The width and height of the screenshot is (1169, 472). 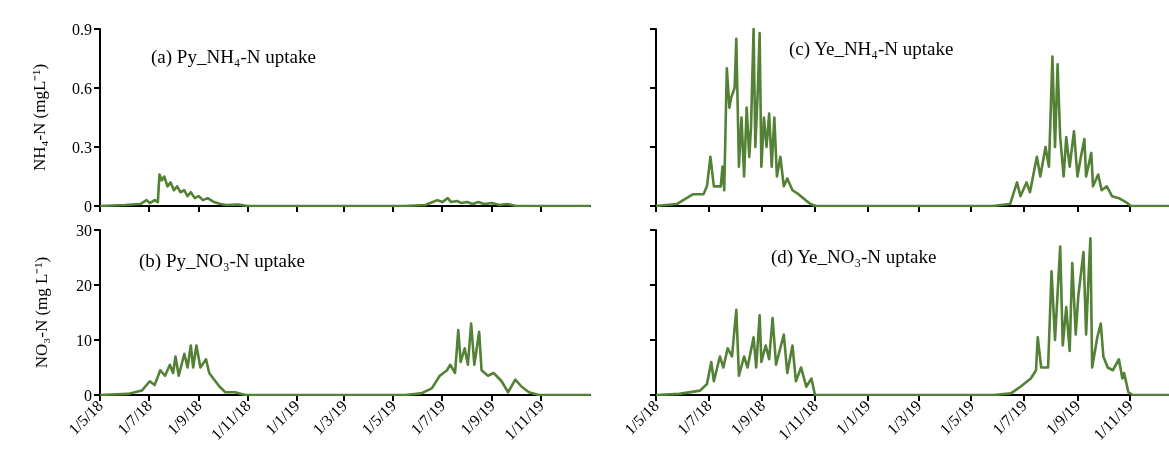 I want to click on y-tick-label: 10, so click(x=84, y=340).